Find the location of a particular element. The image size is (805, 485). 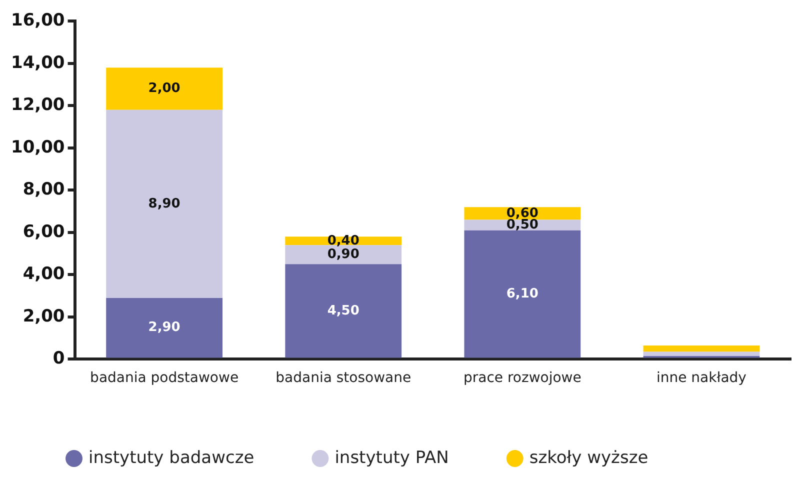

data-label: 2,90 is located at coordinates (164, 328).